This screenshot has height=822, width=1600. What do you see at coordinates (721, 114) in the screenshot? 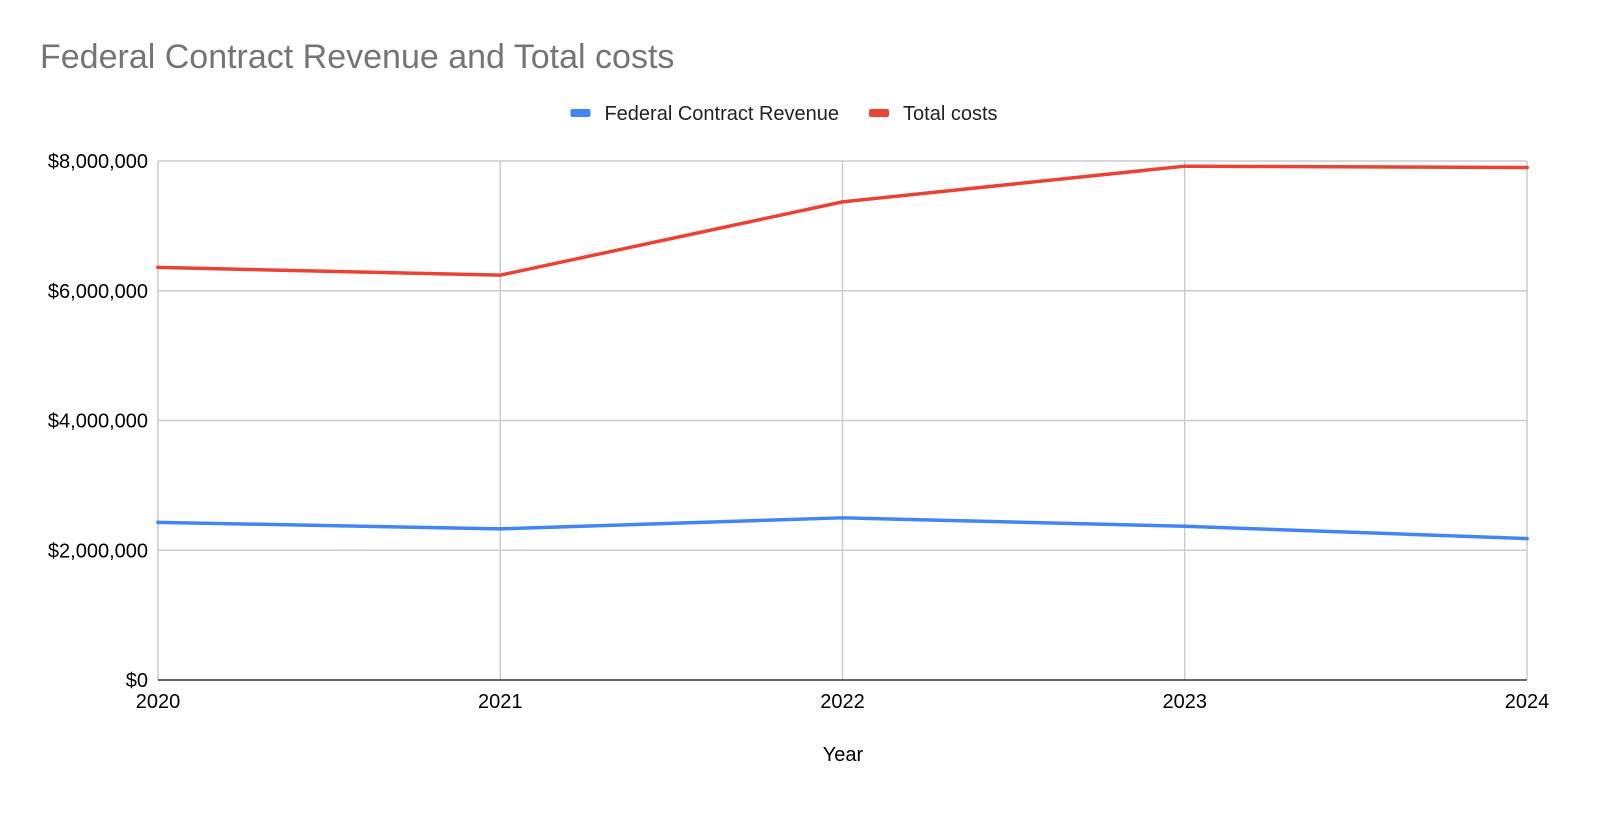
I see `legend-label: Federal Contract Revenue` at bounding box center [721, 114].